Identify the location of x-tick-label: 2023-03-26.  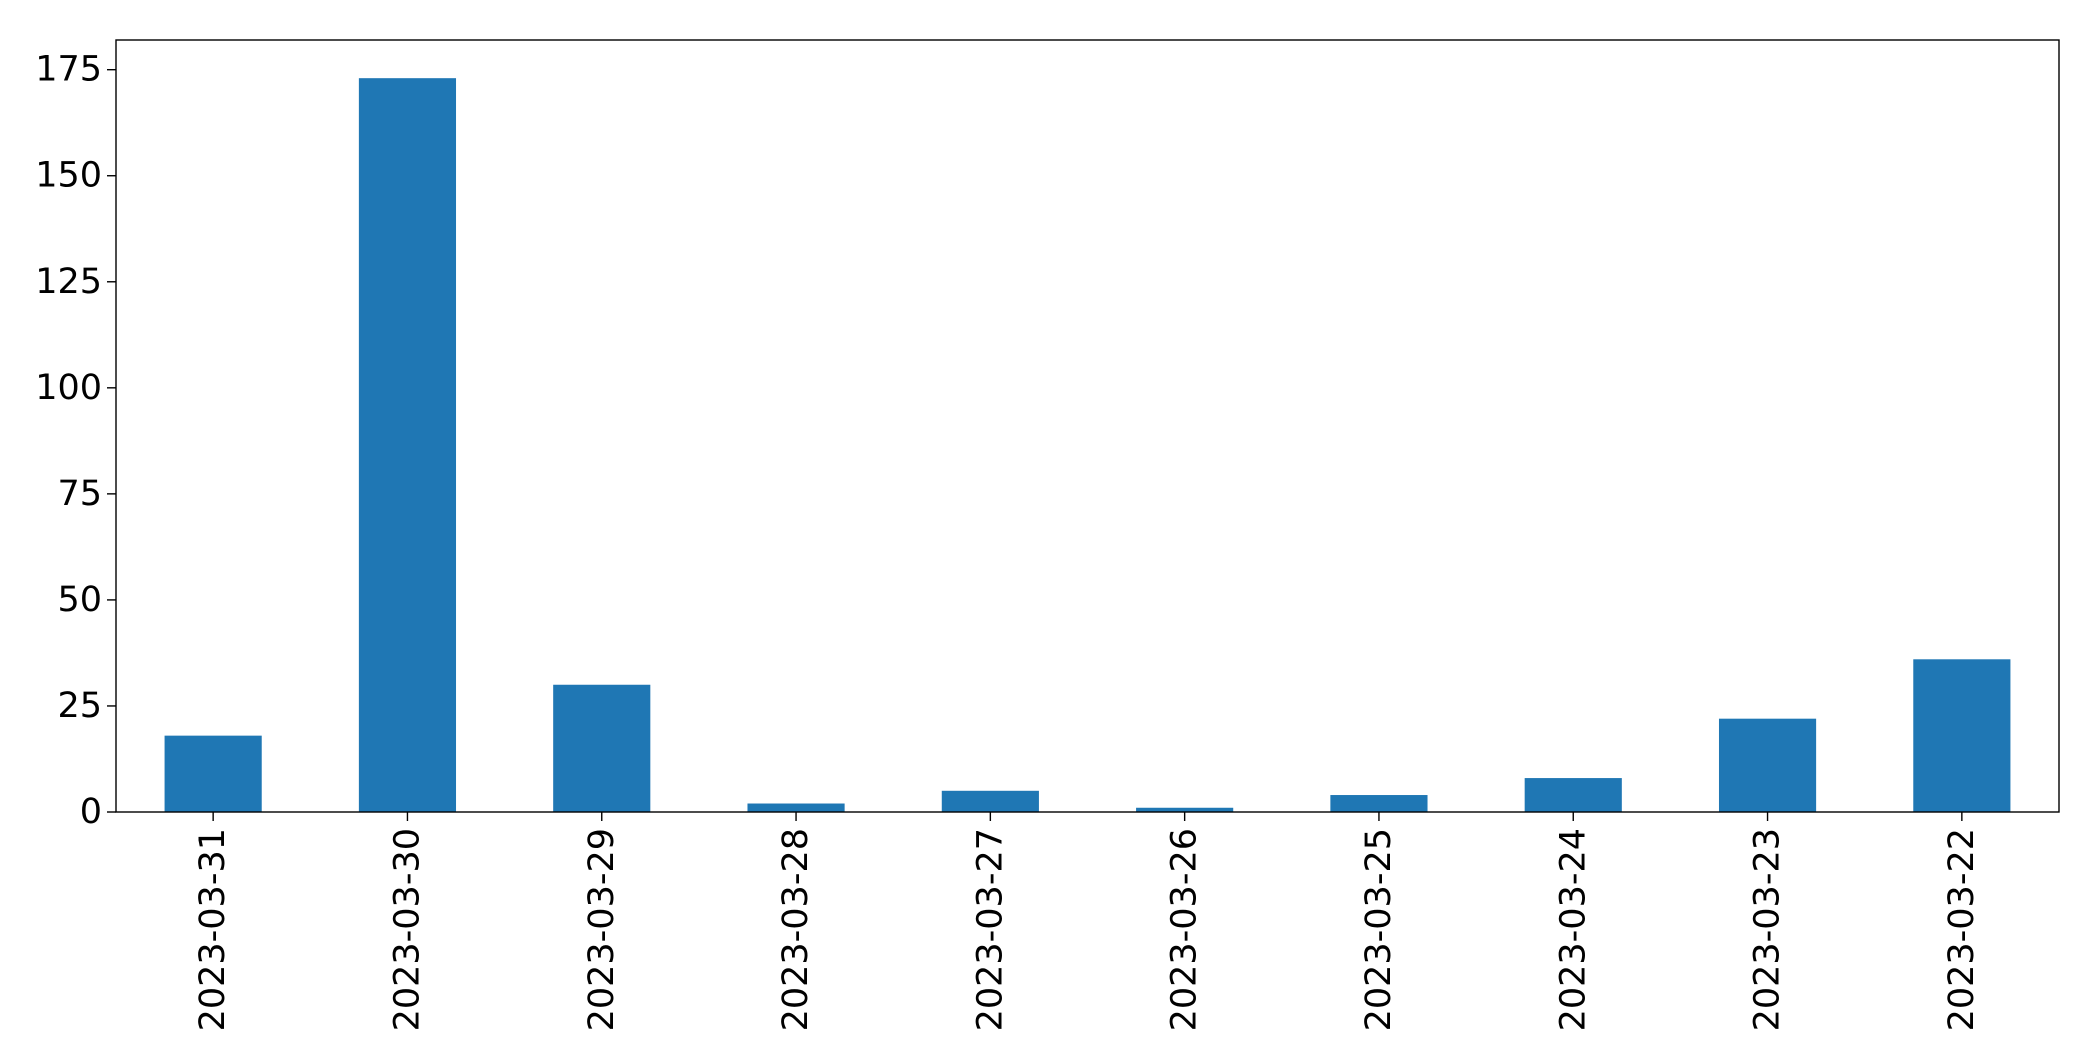
(1185, 929).